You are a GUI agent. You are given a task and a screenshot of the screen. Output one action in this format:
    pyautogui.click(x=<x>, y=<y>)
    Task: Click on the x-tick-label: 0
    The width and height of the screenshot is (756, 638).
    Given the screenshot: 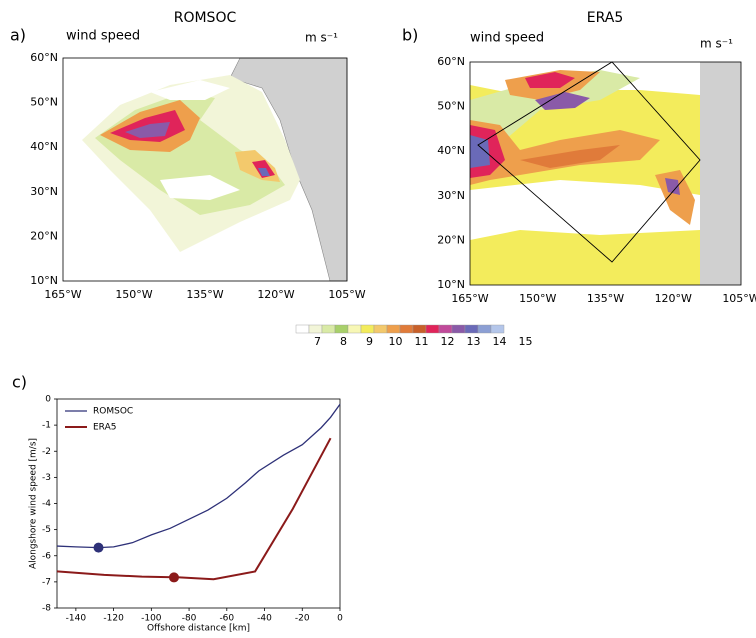 What is the action you would take?
    pyautogui.click(x=340, y=619)
    